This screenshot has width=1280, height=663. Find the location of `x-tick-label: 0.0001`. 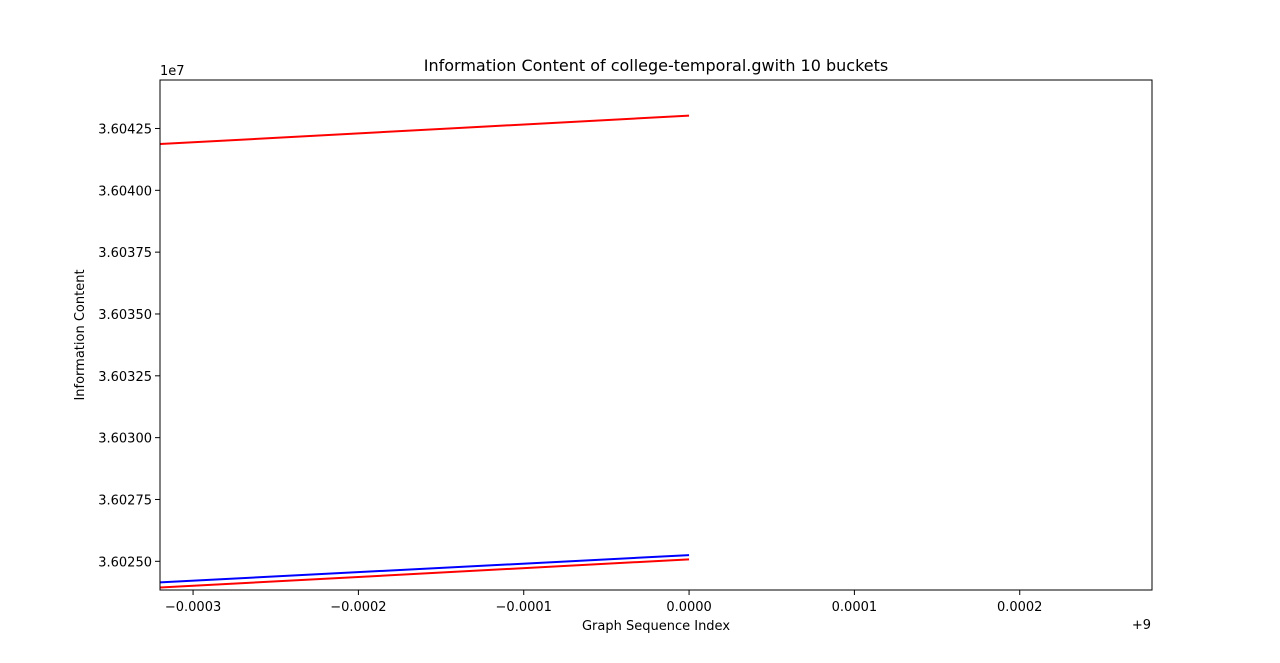

x-tick-label: 0.0001 is located at coordinates (855, 607).